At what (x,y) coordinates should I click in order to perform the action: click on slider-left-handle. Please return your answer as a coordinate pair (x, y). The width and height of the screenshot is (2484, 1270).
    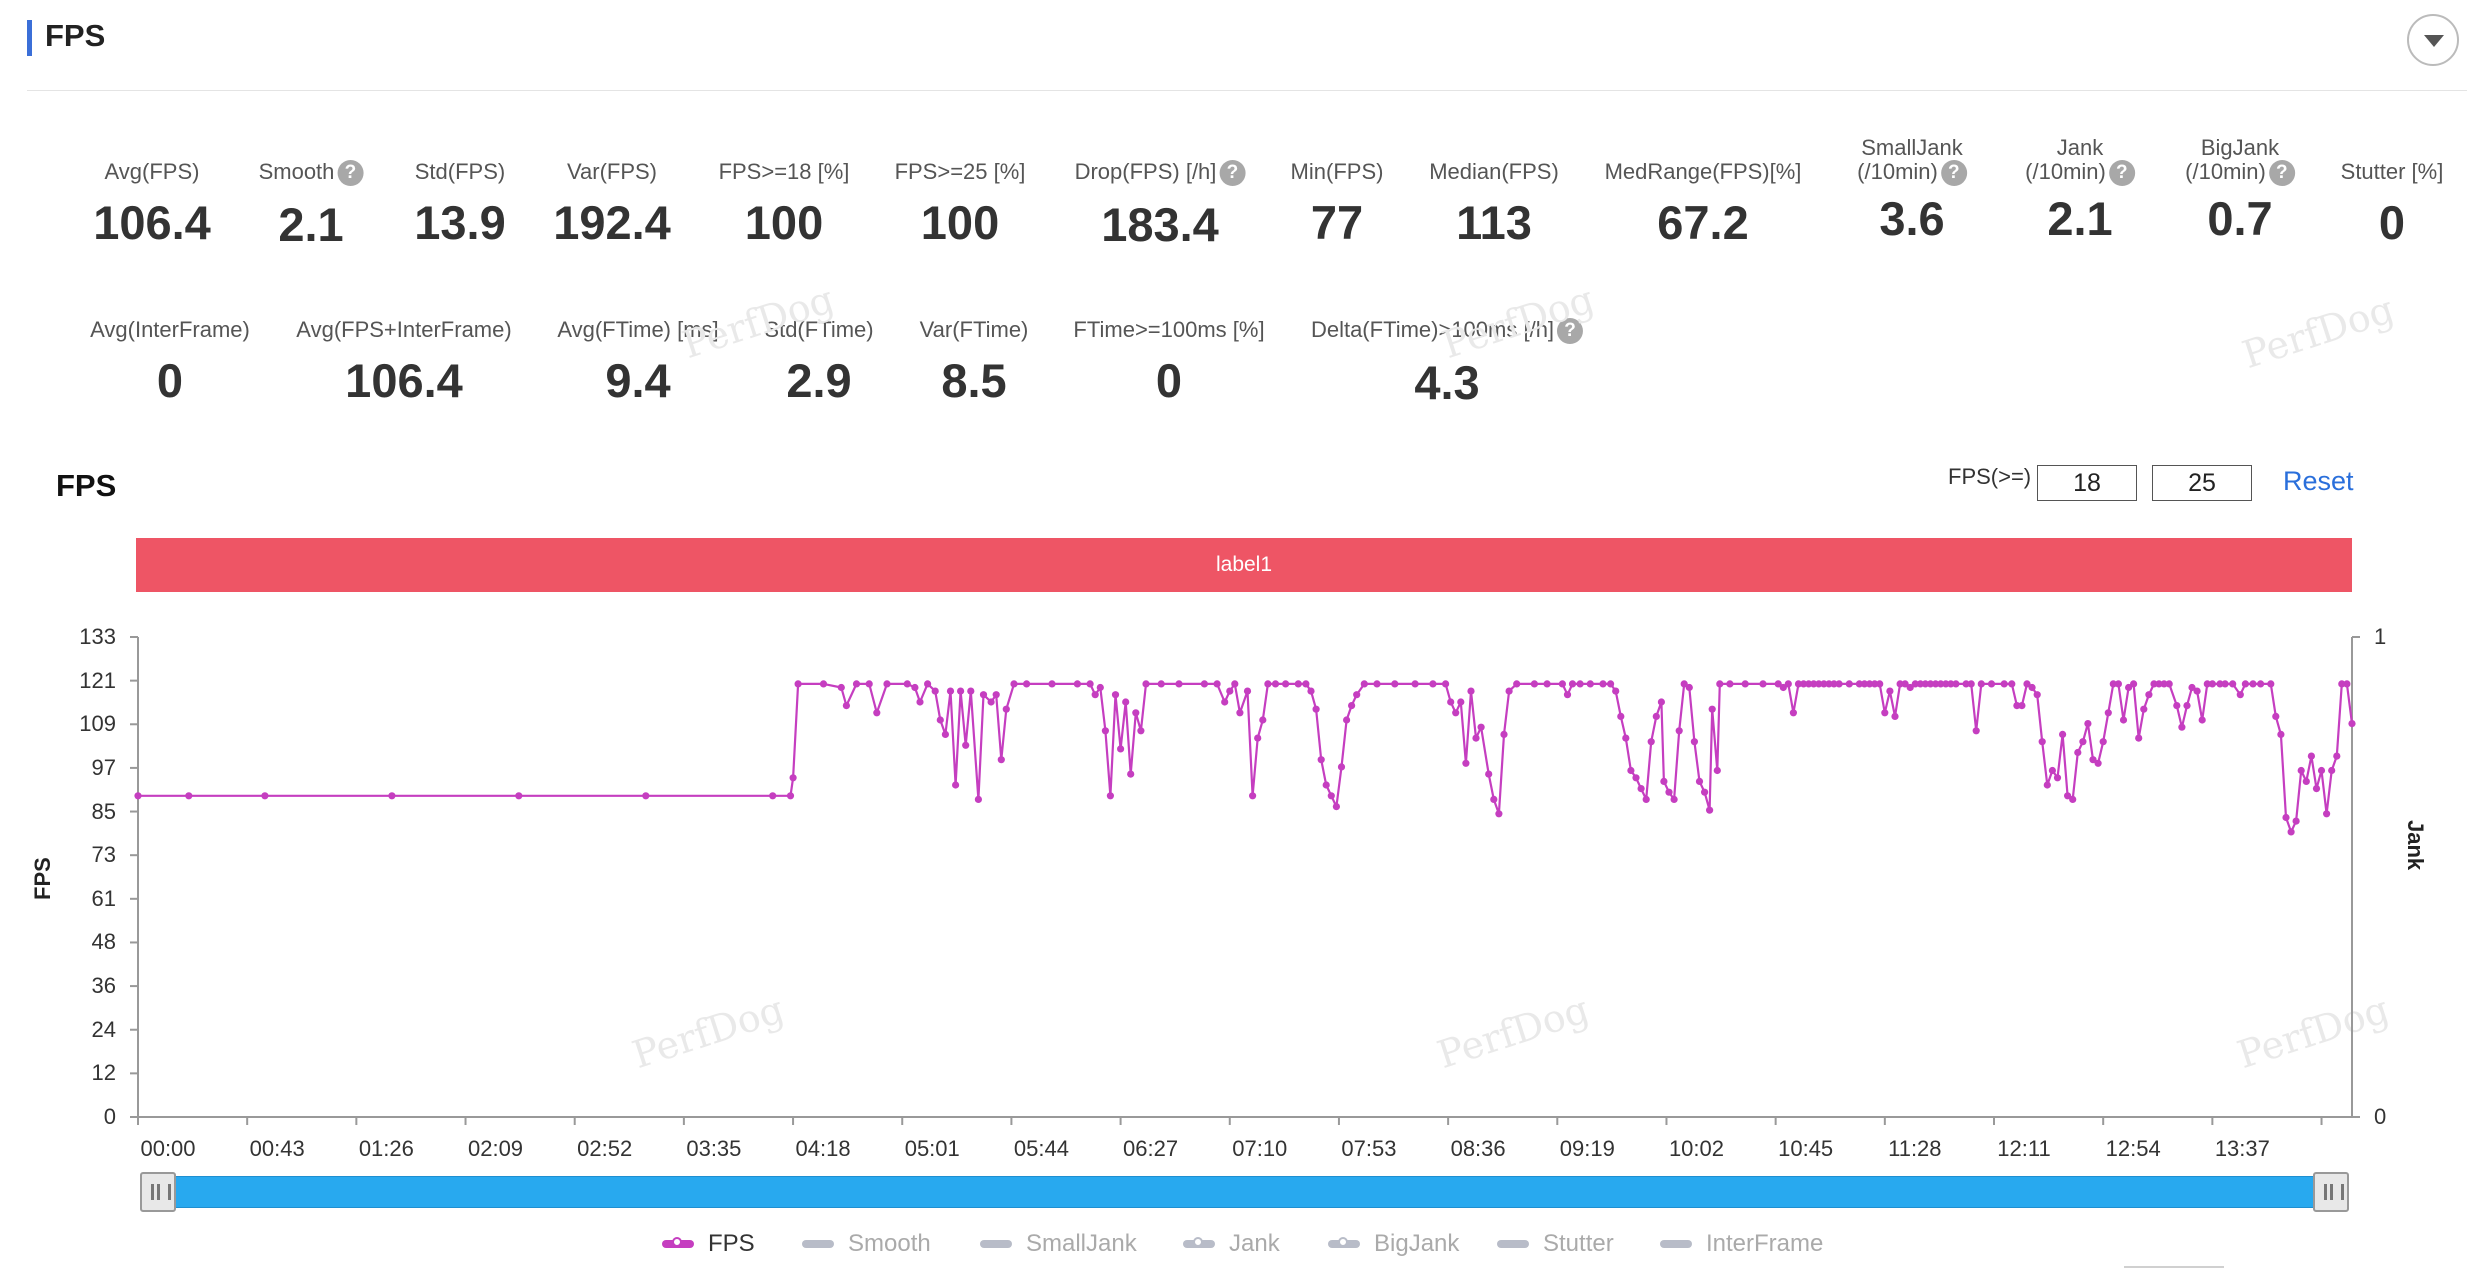
    Looking at the image, I should click on (158, 1192).